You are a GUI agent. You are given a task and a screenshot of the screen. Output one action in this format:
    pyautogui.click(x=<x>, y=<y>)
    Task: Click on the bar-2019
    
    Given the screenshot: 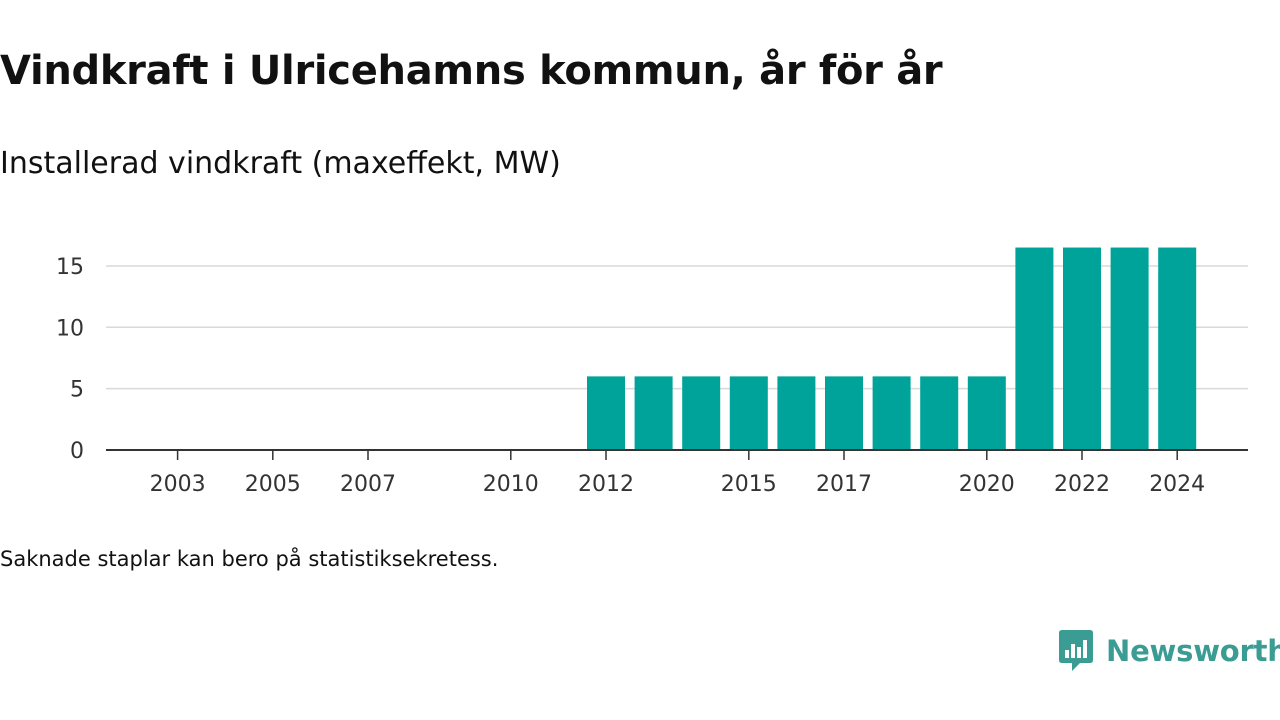 What is the action you would take?
    pyautogui.click(x=939, y=413)
    